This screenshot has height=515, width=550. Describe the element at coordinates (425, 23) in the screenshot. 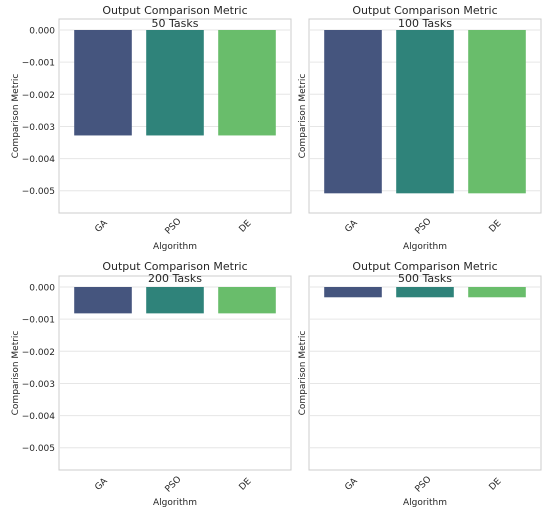

I see `chart-subtitle: 100 Tasks` at that location.